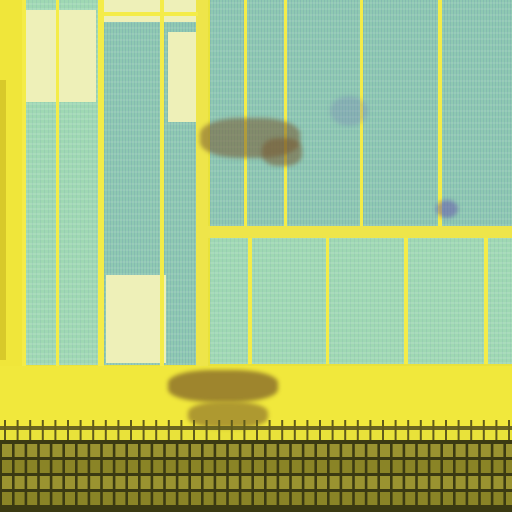  What do you see at coordinates (256, 476) in the screenshot?
I see `pad-grid` at bounding box center [256, 476].